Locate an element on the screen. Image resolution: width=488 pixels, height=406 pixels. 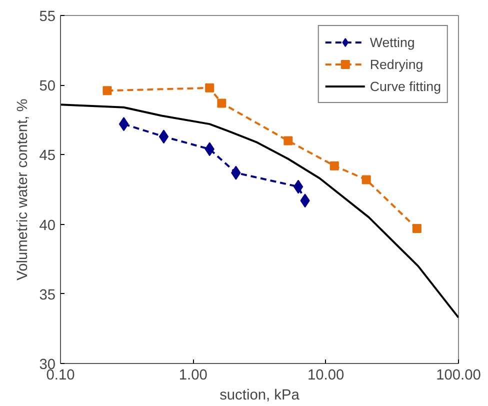
y-tick-label: 50 is located at coordinates (47, 86).